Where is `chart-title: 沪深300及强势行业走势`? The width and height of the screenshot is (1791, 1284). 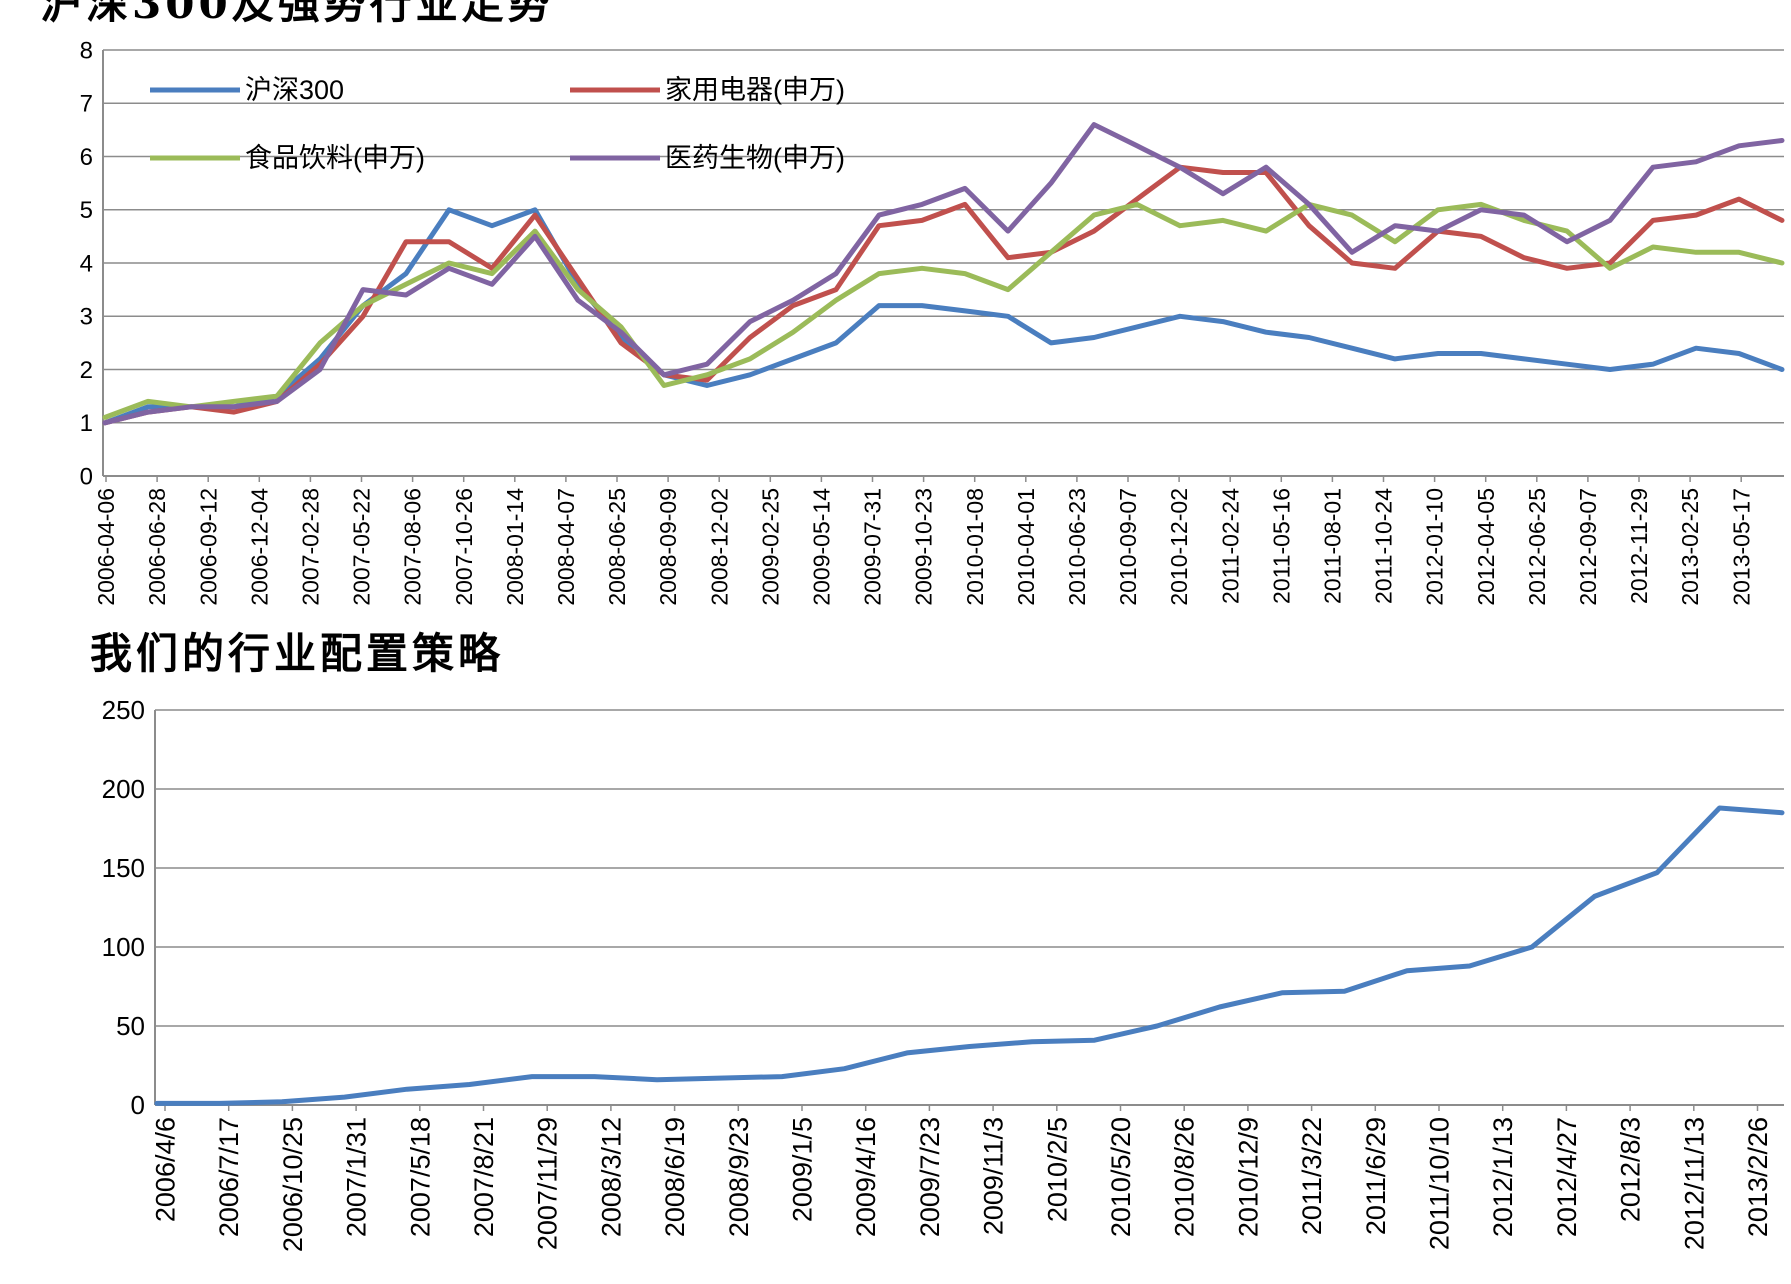
chart-title: 沪深300及强势行业走势 is located at coordinates (297, 14).